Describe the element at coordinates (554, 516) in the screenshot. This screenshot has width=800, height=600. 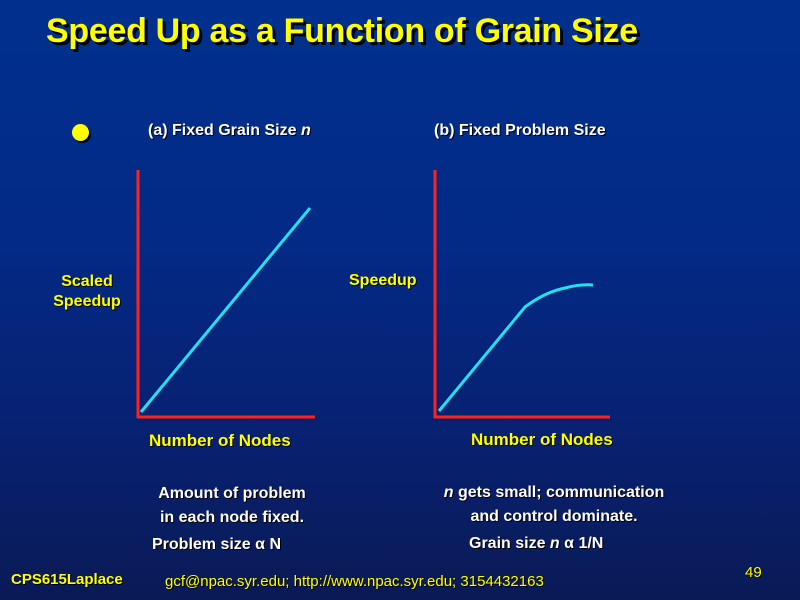
I see `panel-b-note-line2: and control dominate.` at that location.